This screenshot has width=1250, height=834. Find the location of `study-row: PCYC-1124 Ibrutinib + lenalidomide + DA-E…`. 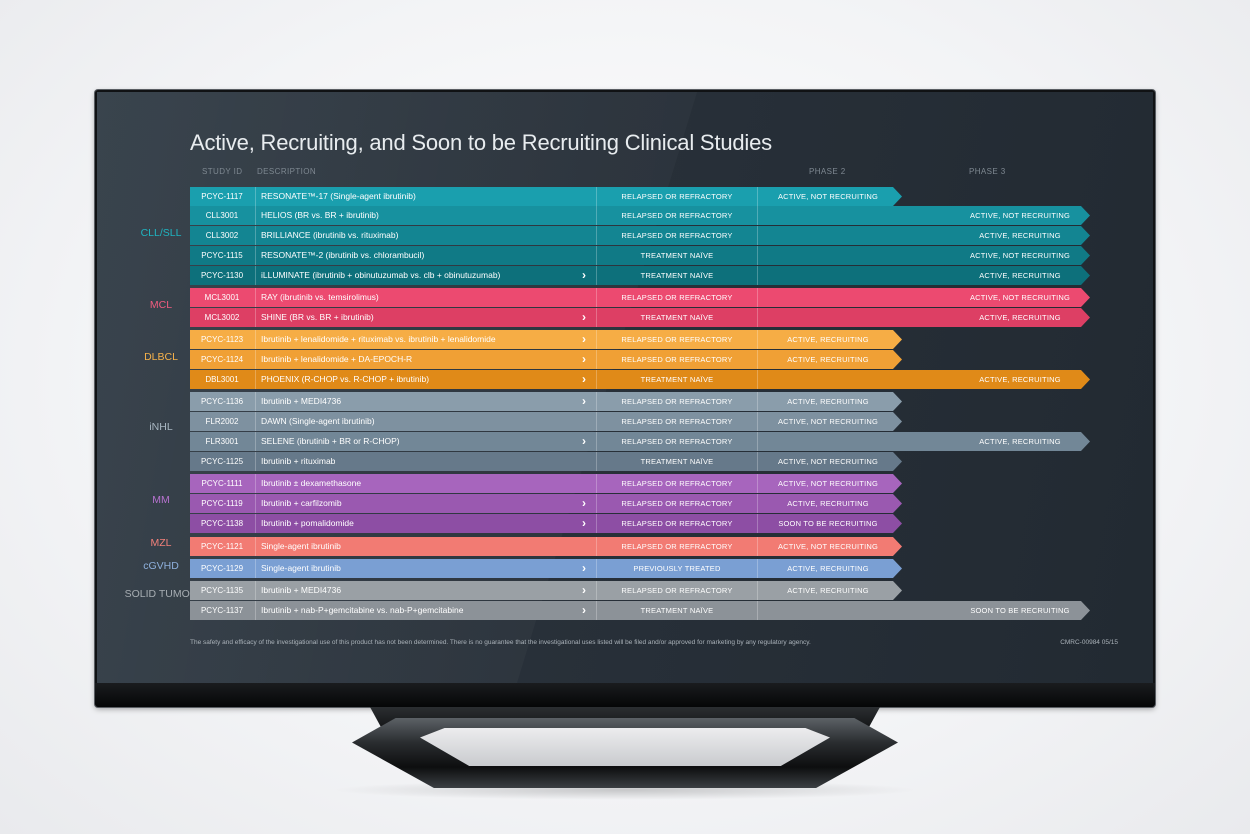

study-row: PCYC-1124 Ibrutinib + lenalidomide + DA-E… is located at coordinates (546, 359).